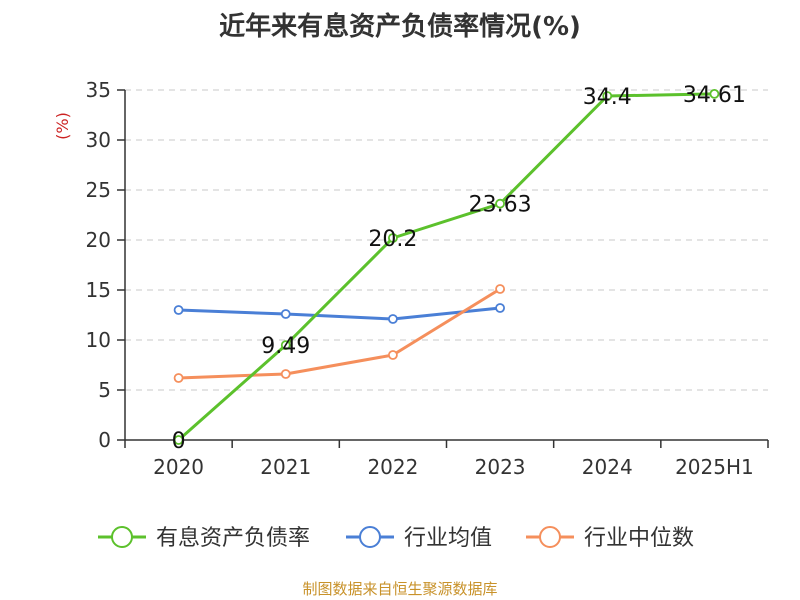 This screenshot has height=600, width=800. I want to click on y-axis-label: (%), so click(62, 126).